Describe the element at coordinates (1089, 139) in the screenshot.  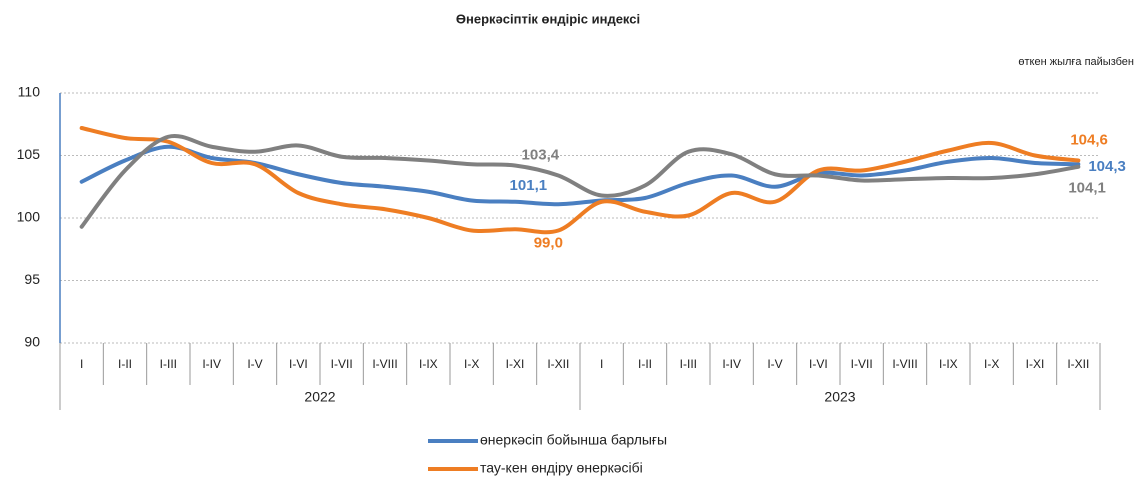
I see `data-label: 104,6` at that location.